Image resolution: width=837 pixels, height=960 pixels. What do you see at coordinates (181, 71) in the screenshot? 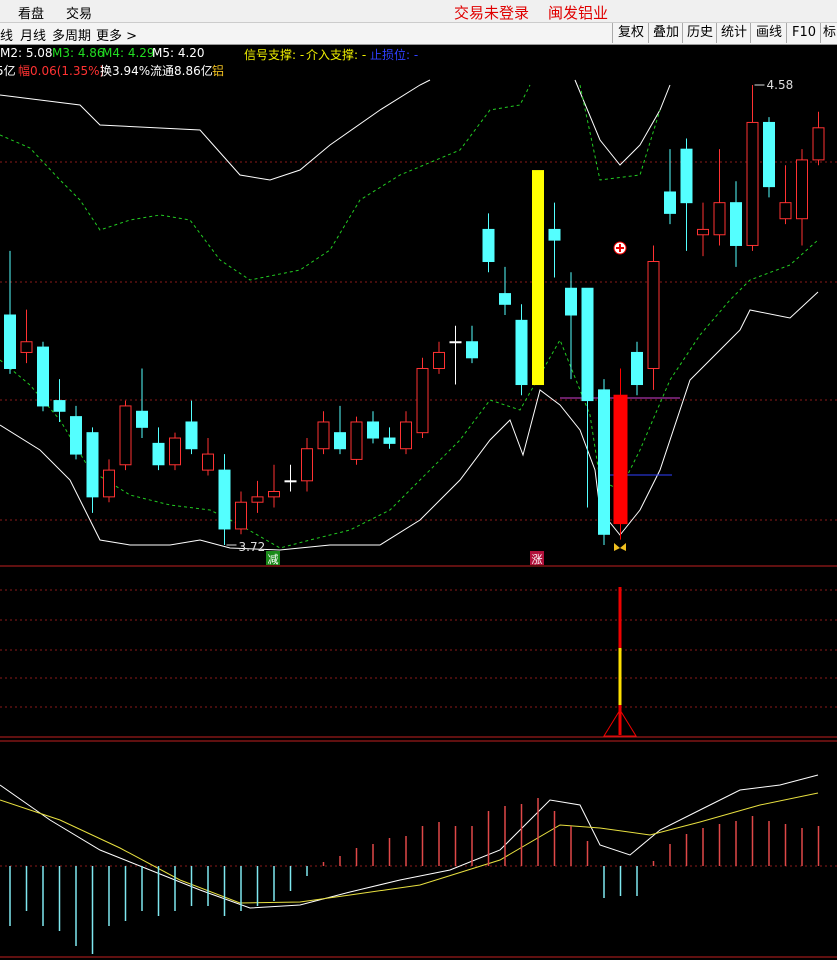
I see `float-label: 流通8.86亿` at bounding box center [181, 71].